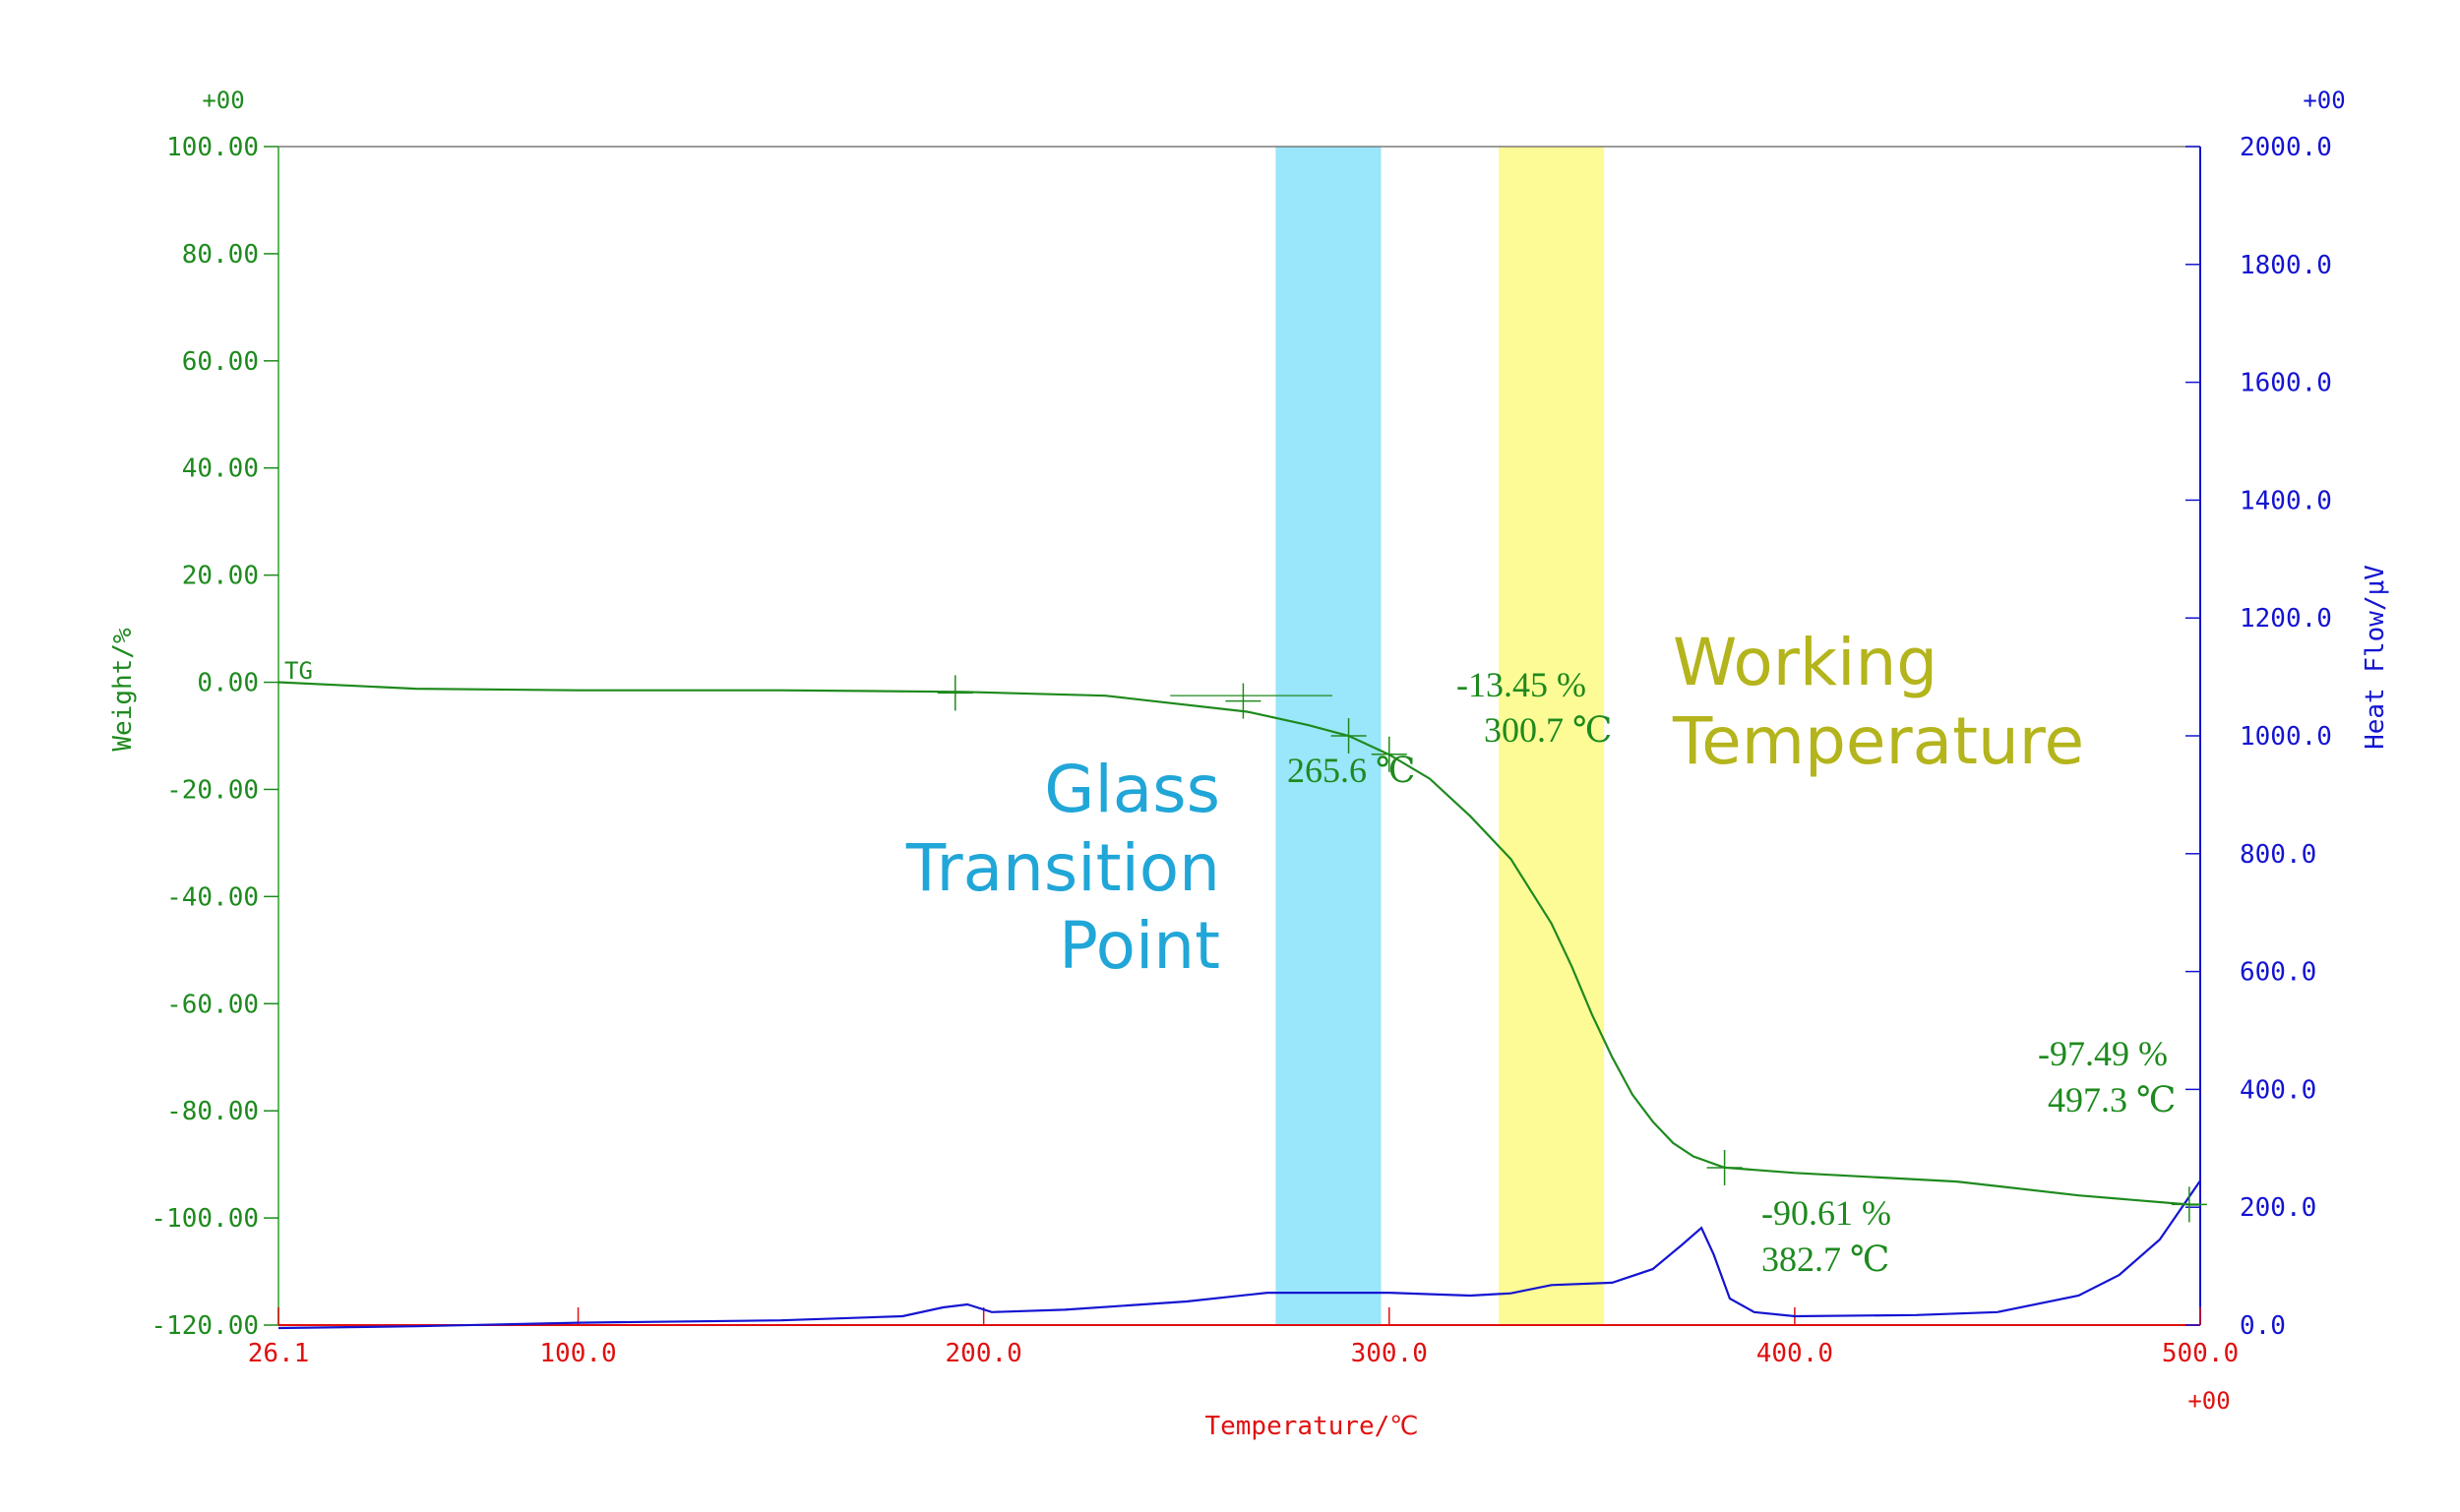  Describe the element at coordinates (212, 790) in the screenshot. I see `left-tick-label: -20.00` at that location.